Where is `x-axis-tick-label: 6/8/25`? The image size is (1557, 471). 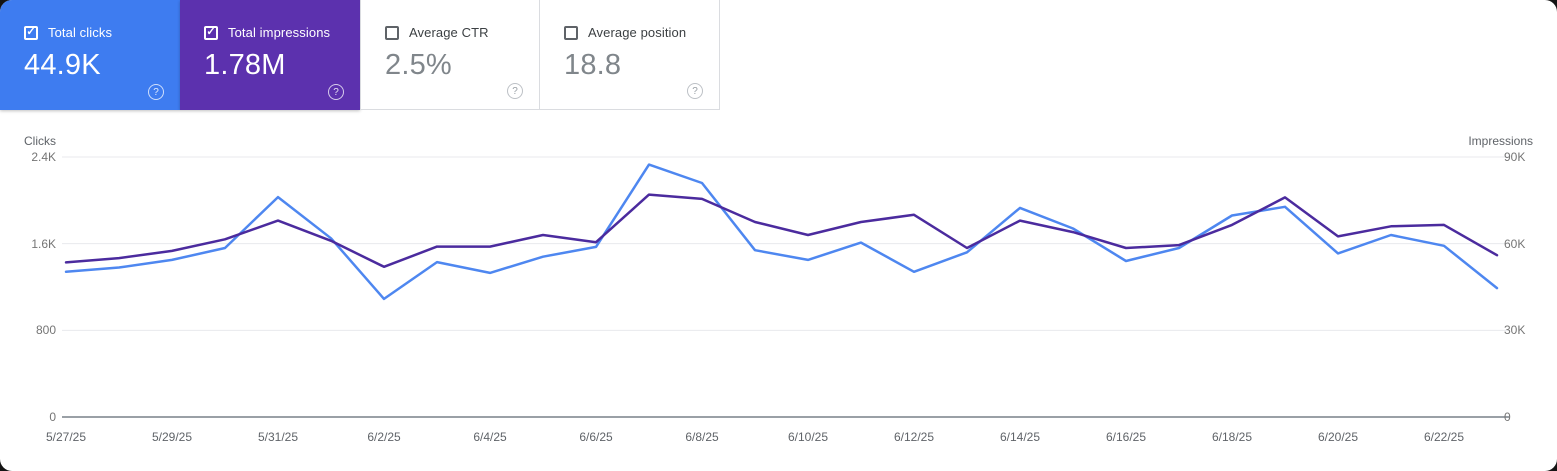
x-axis-tick-label: 6/8/25 is located at coordinates (702, 437).